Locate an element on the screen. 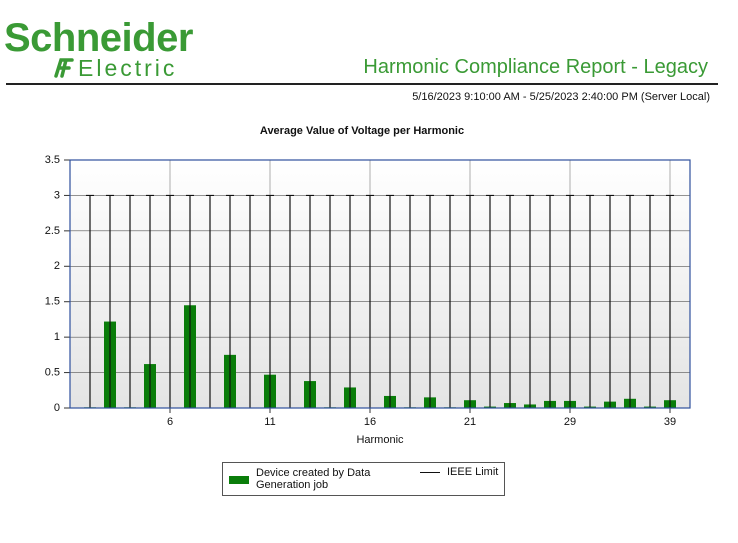  legend-line is located at coordinates (430, 472).